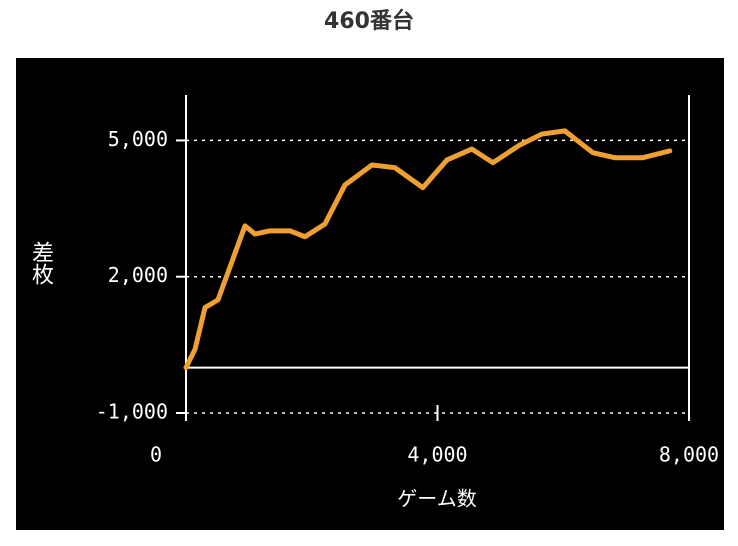  What do you see at coordinates (132, 412) in the screenshot?
I see `y-tick-label: -1,000` at bounding box center [132, 412].